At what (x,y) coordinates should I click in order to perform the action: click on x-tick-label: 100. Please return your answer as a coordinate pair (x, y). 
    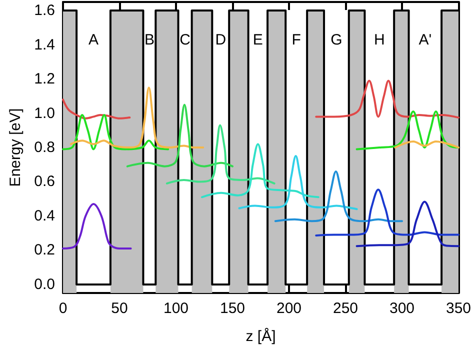
    Looking at the image, I should click on (176, 308).